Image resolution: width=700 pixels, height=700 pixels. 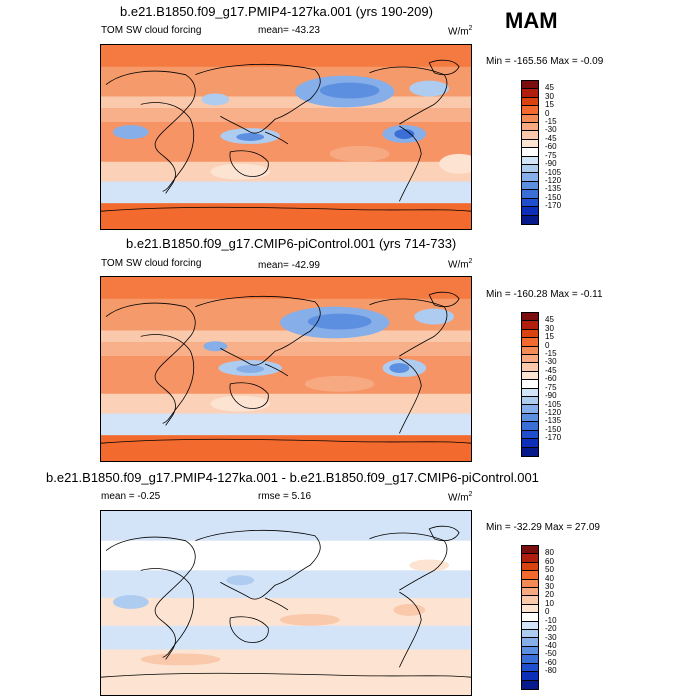 I want to click on colorbar-tick-label: -50, so click(x=551, y=654).